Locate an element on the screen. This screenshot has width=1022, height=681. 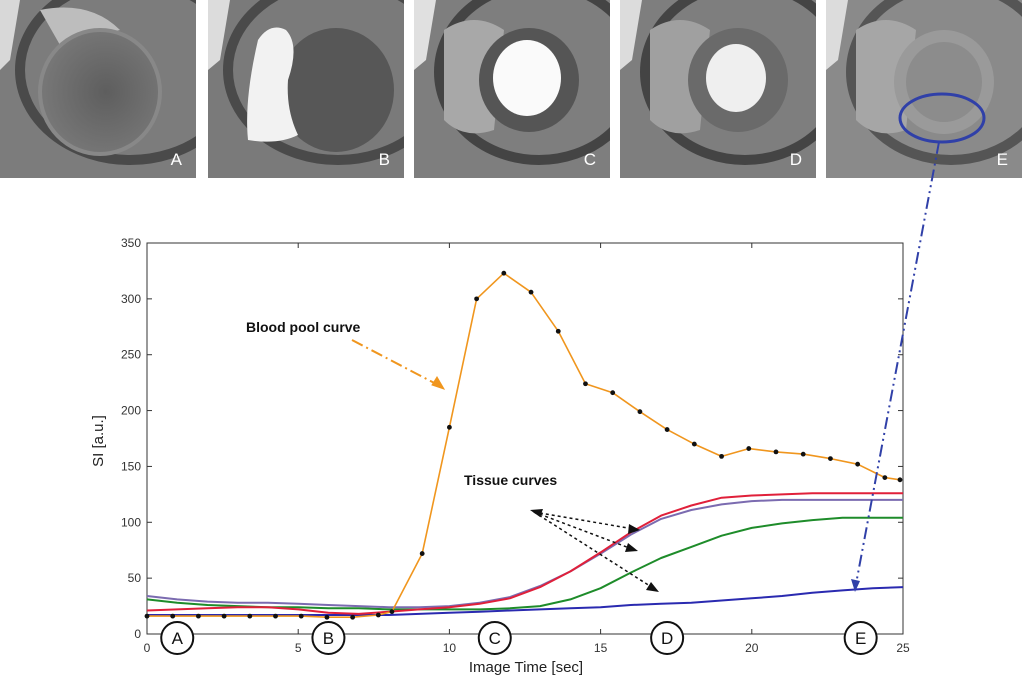
frame-label: D is located at coordinates (795, 159).